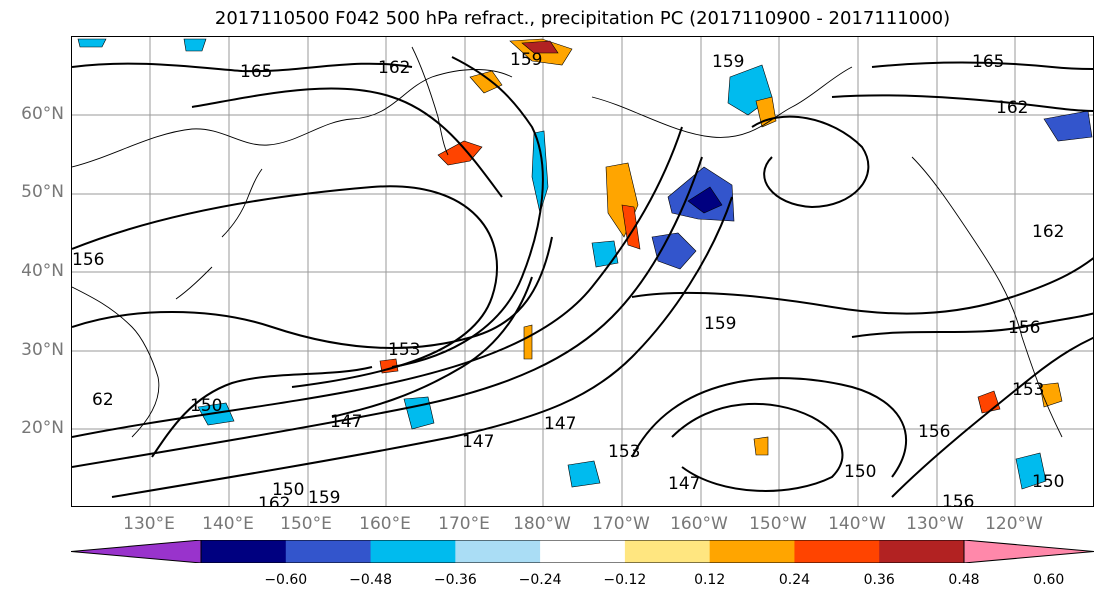 The image size is (1105, 601). What do you see at coordinates (982, 65) in the screenshot?
I see `contour-165-right` at bounding box center [982, 65].